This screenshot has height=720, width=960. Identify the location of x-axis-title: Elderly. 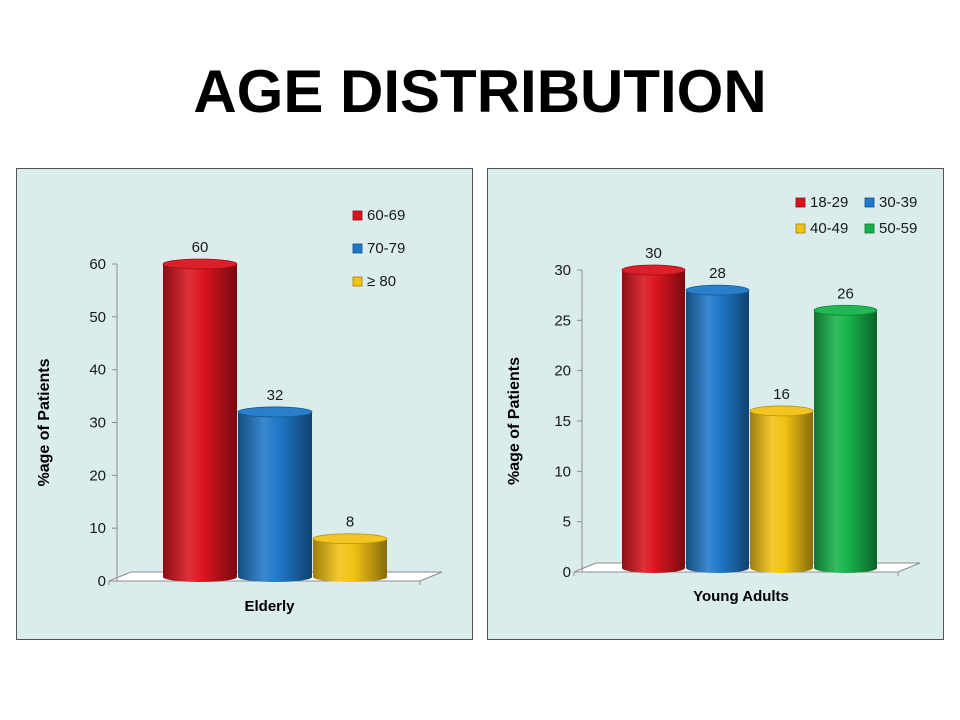
(269, 606).